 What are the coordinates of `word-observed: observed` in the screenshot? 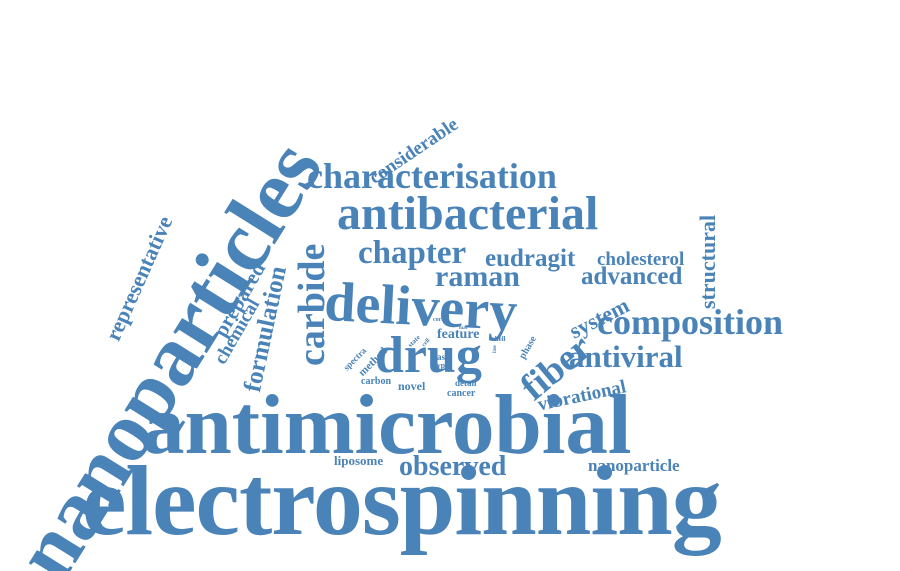 It's located at (453, 466).